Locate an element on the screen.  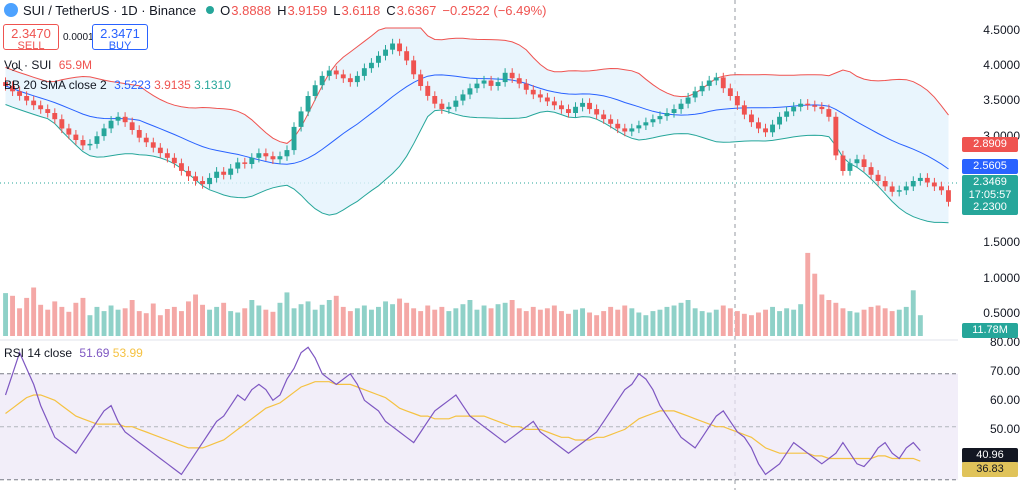
volume-legend: Vol · SUI 65.9M is located at coordinates (48, 65).